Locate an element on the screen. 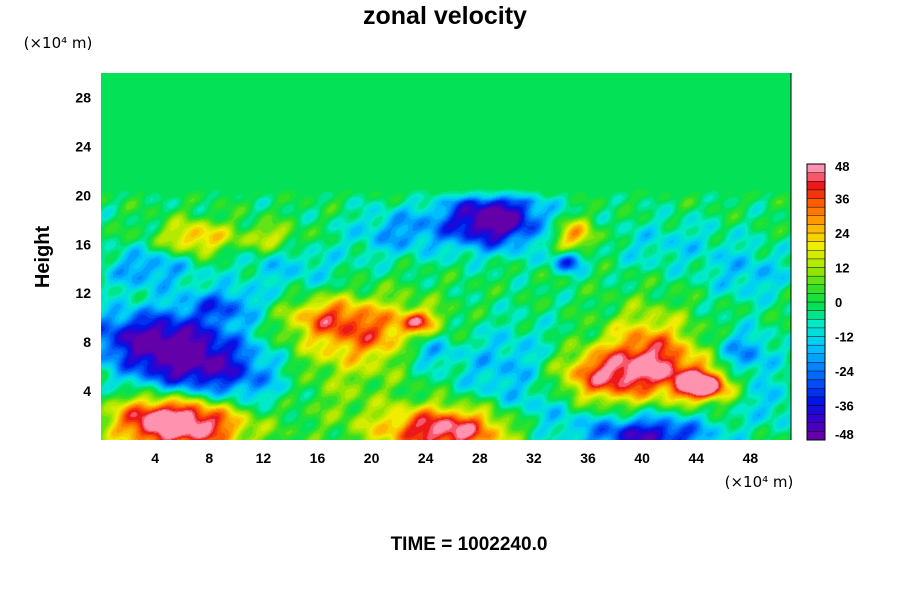 This screenshot has width=900, height=600. colorbar-tick-labels: 48 36 24 12 0 -12 -24 -36 -48 is located at coordinates (845, 300).